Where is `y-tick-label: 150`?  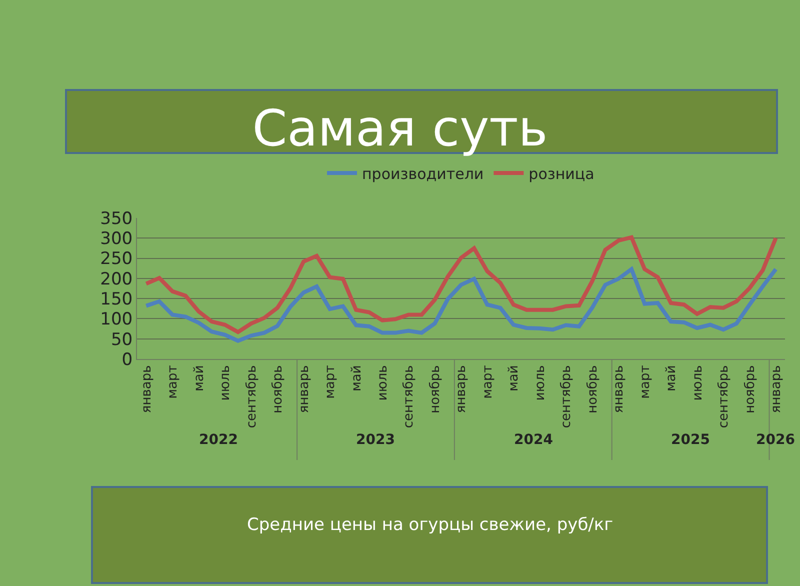 y-tick-label: 150 is located at coordinates (116, 300).